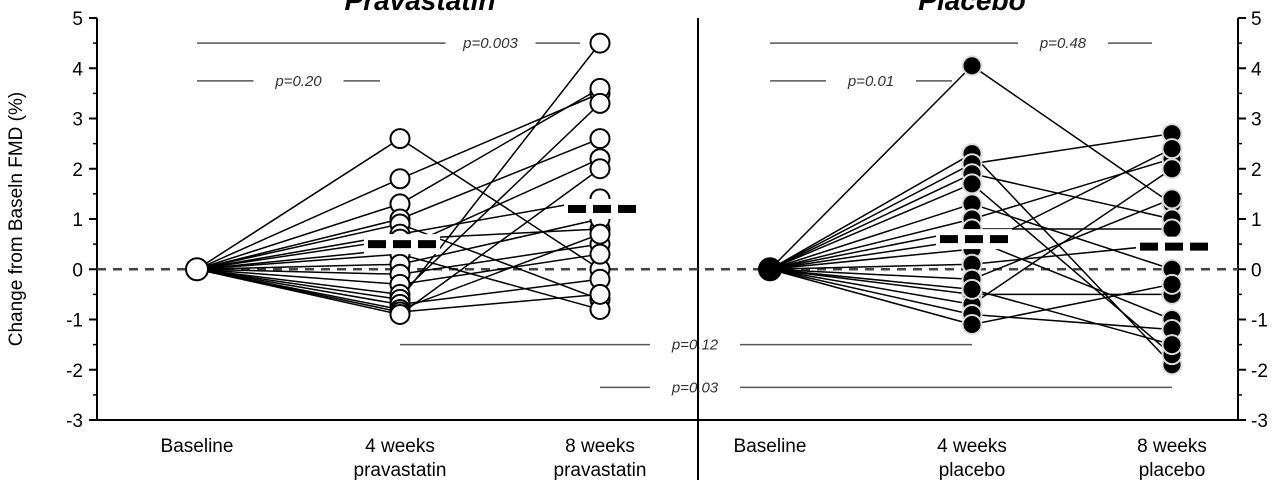 This screenshot has width=1283, height=489. I want to click on category-label: 8 weeks placebo, so click(1172, 458).